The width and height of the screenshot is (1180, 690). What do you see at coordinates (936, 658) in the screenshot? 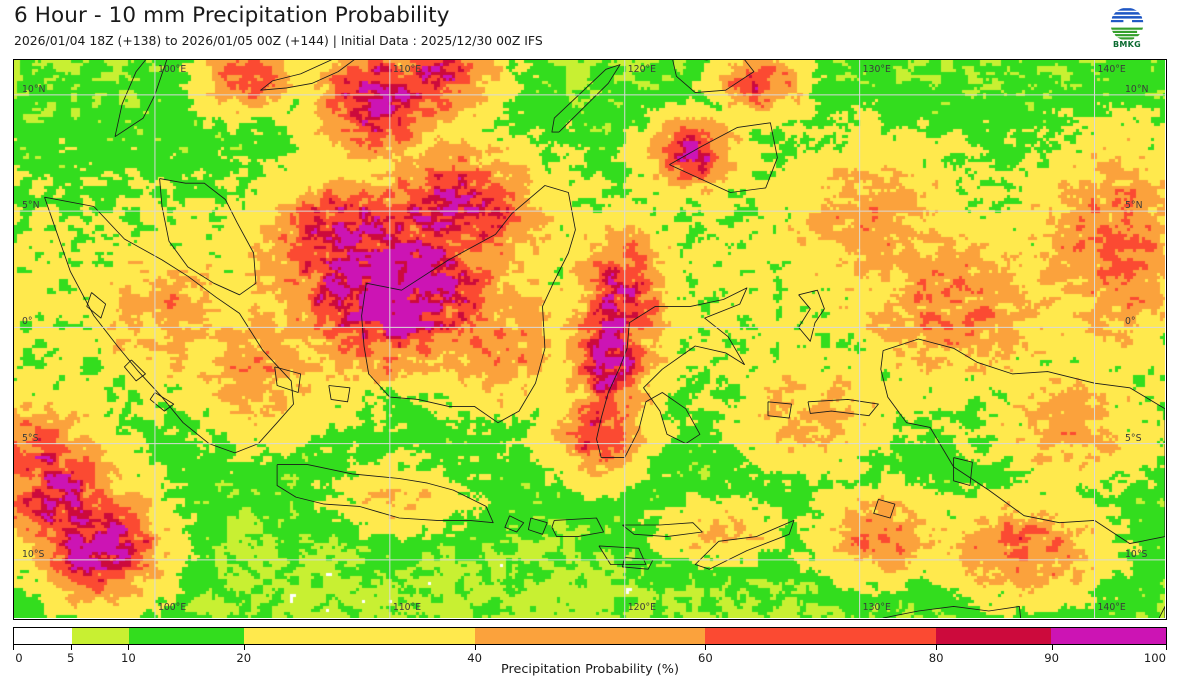
I see `colorbar-tick-label: 80` at bounding box center [936, 658].